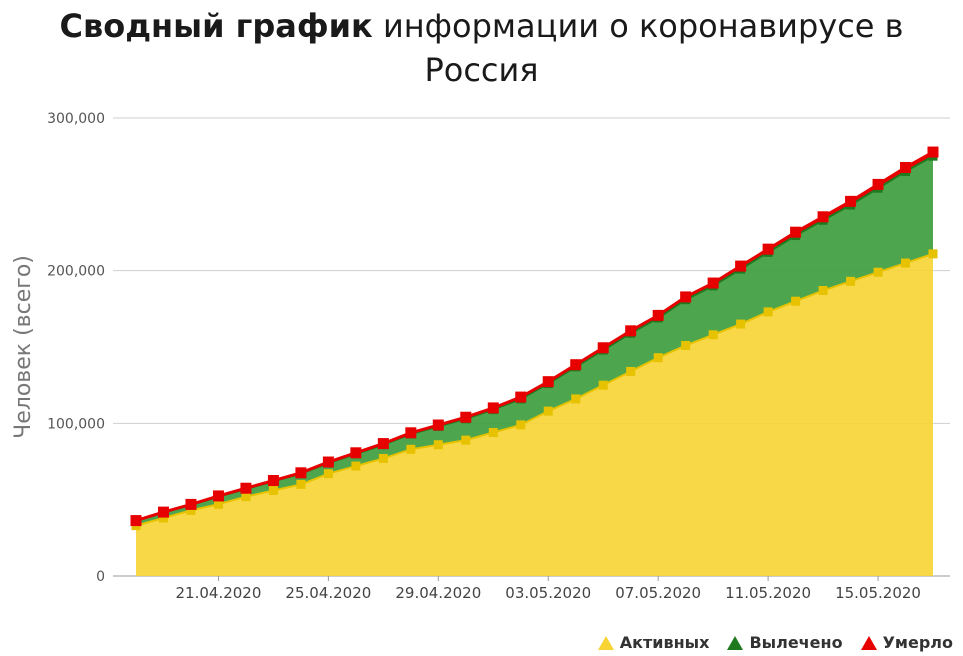 Image resolution: width=963 pixels, height=656 pixels. I want to click on legend-item-deaths: Умерло, so click(906, 642).